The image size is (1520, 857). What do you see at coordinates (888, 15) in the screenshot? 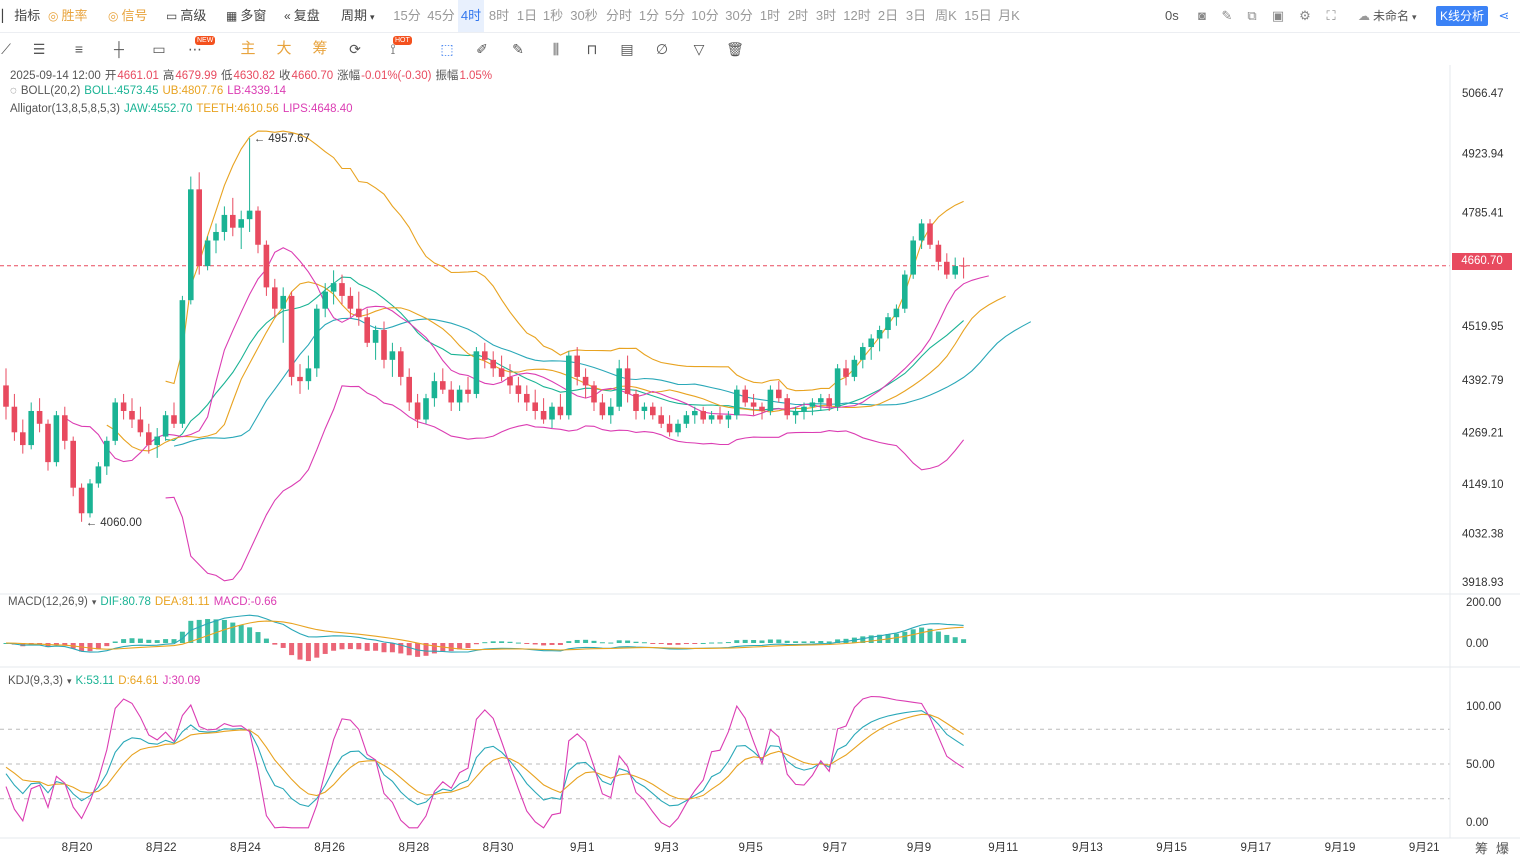
I see `period-tab: 2日` at bounding box center [888, 15].